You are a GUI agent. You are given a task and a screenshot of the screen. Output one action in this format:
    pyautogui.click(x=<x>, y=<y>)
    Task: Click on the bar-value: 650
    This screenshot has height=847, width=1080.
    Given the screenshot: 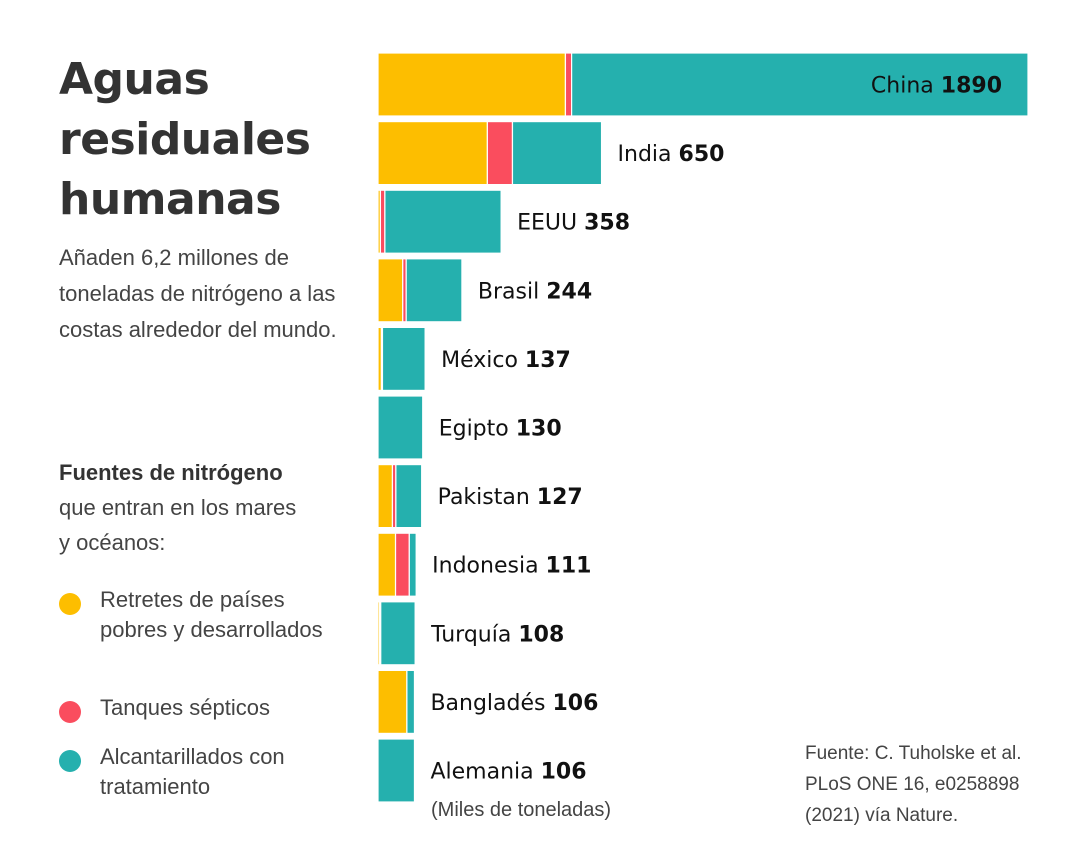 What is the action you would take?
    pyautogui.click(x=702, y=154)
    